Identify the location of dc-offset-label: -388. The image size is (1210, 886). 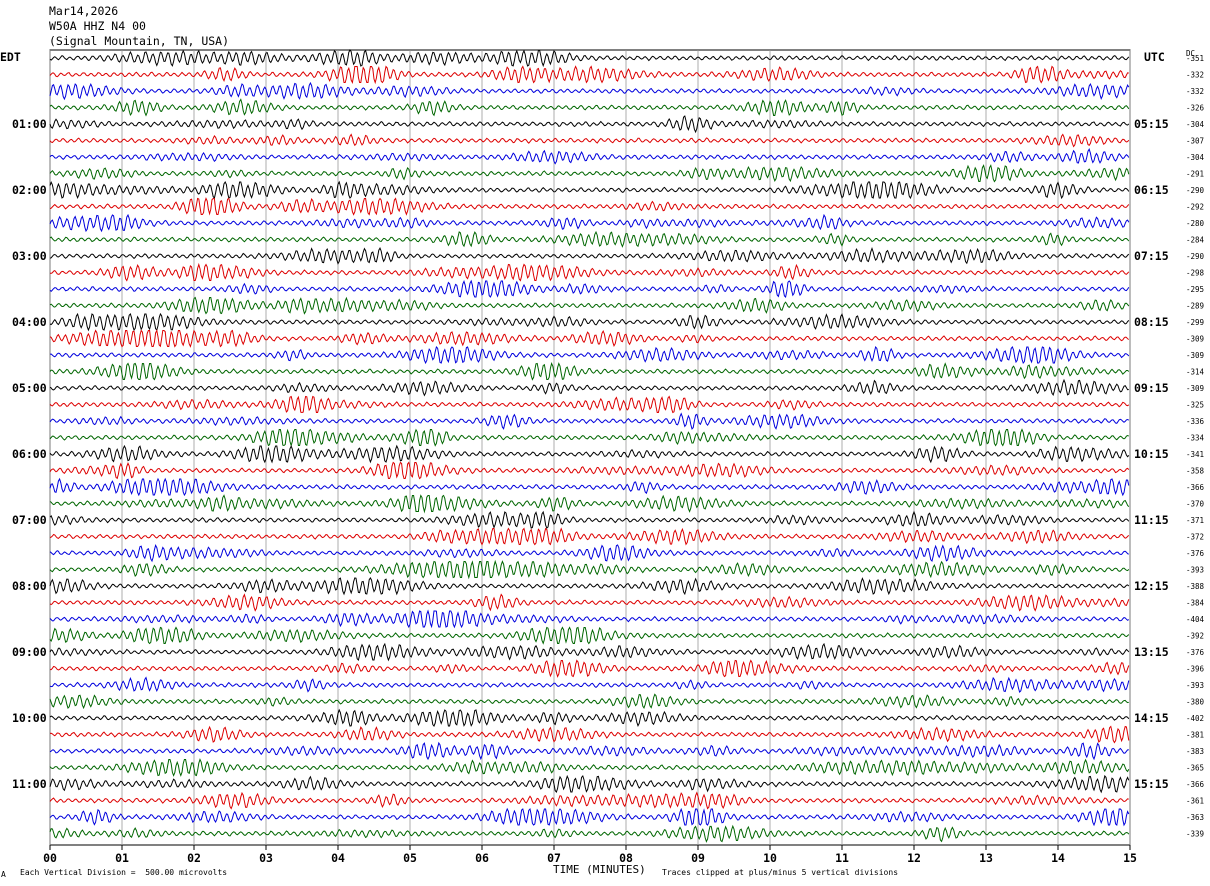
(1195, 586).